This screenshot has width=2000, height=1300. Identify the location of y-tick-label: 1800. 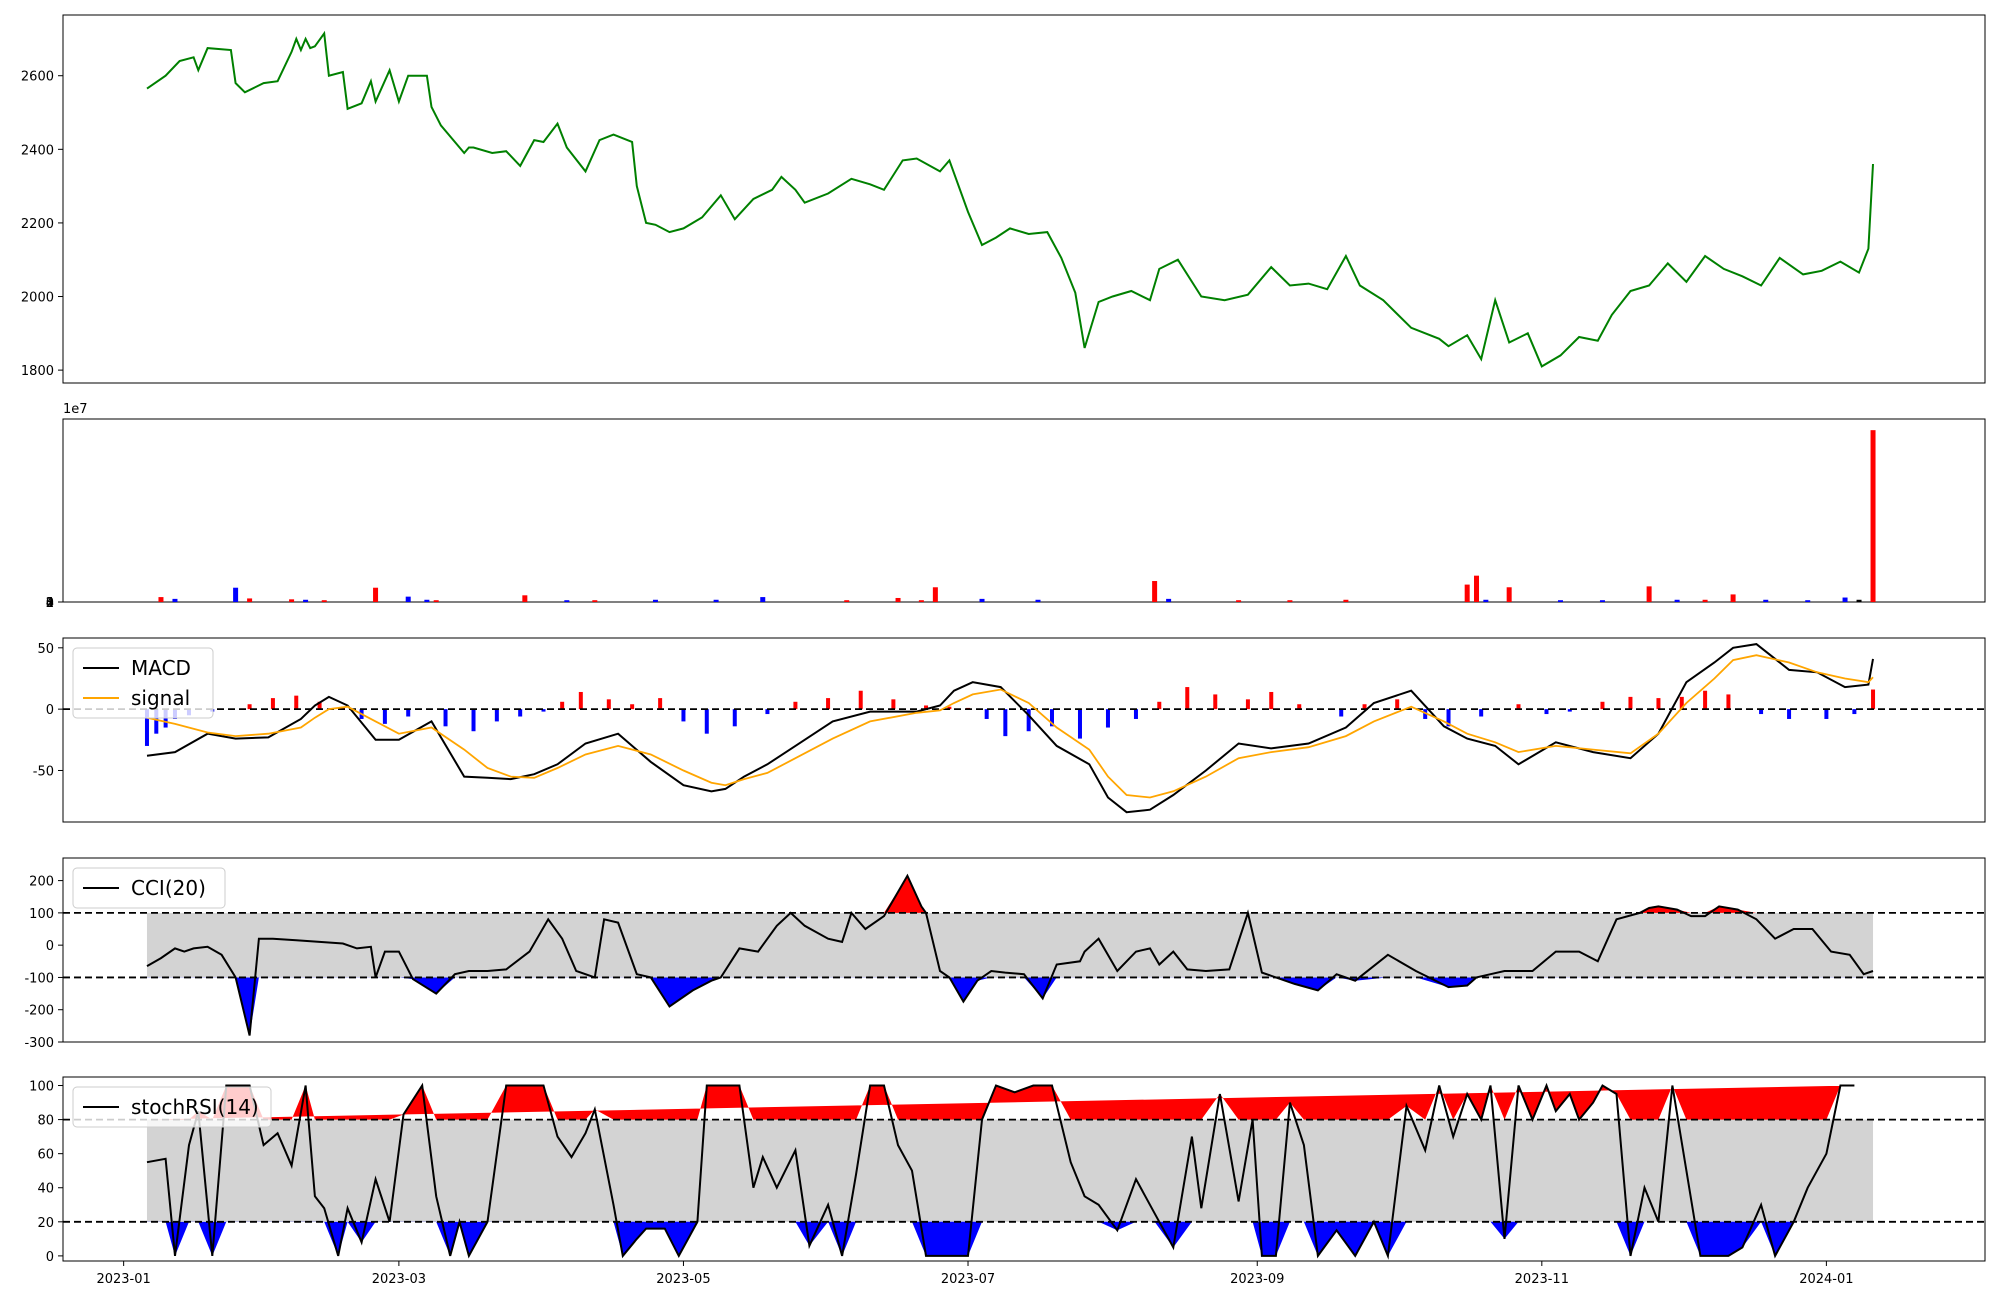
(37, 371).